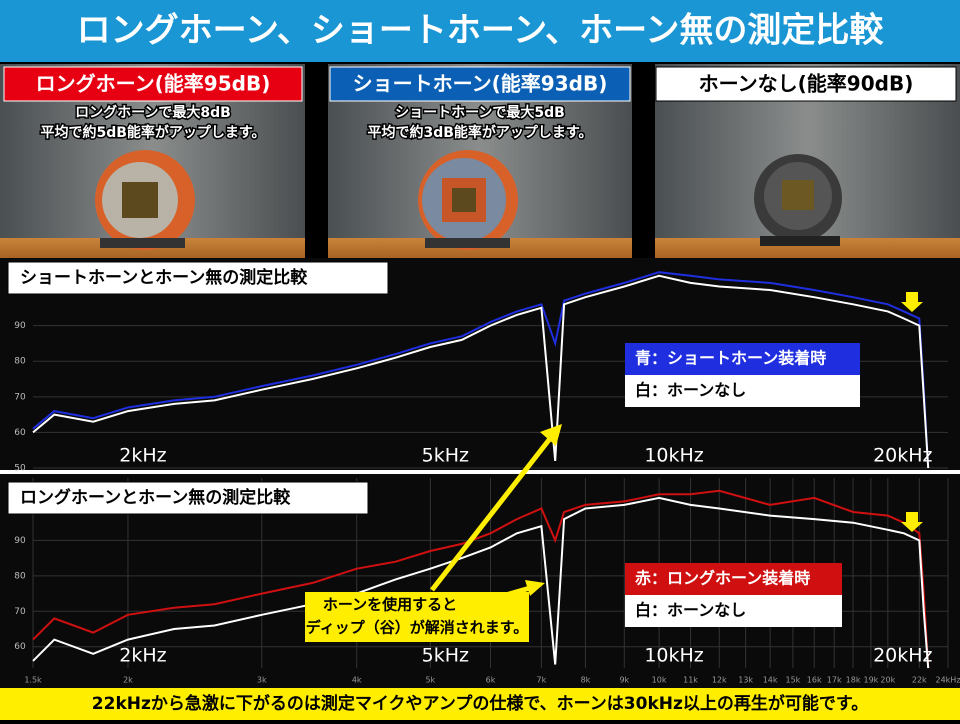 The width and height of the screenshot is (960, 724). Describe the element at coordinates (20, 469) in the screenshot. I see `y-tick-label: 50` at that location.